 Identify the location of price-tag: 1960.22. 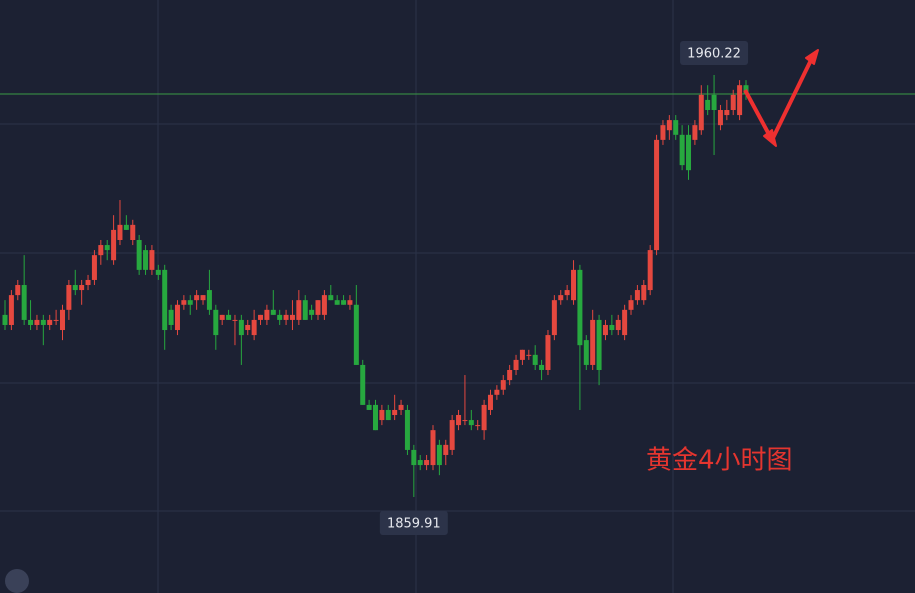
(714, 54).